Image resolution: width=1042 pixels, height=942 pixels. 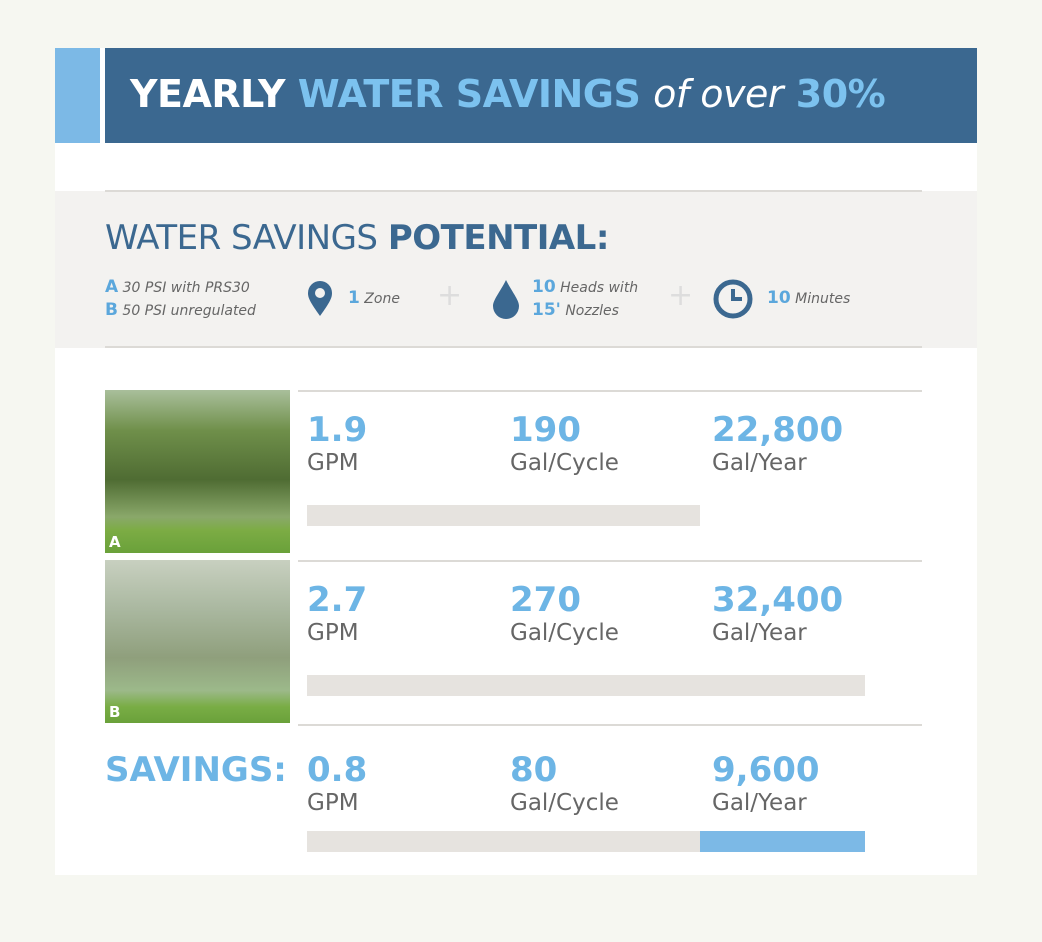 I want to click on legend-item: A 30 PSI with PRS30, so click(x=180, y=287).